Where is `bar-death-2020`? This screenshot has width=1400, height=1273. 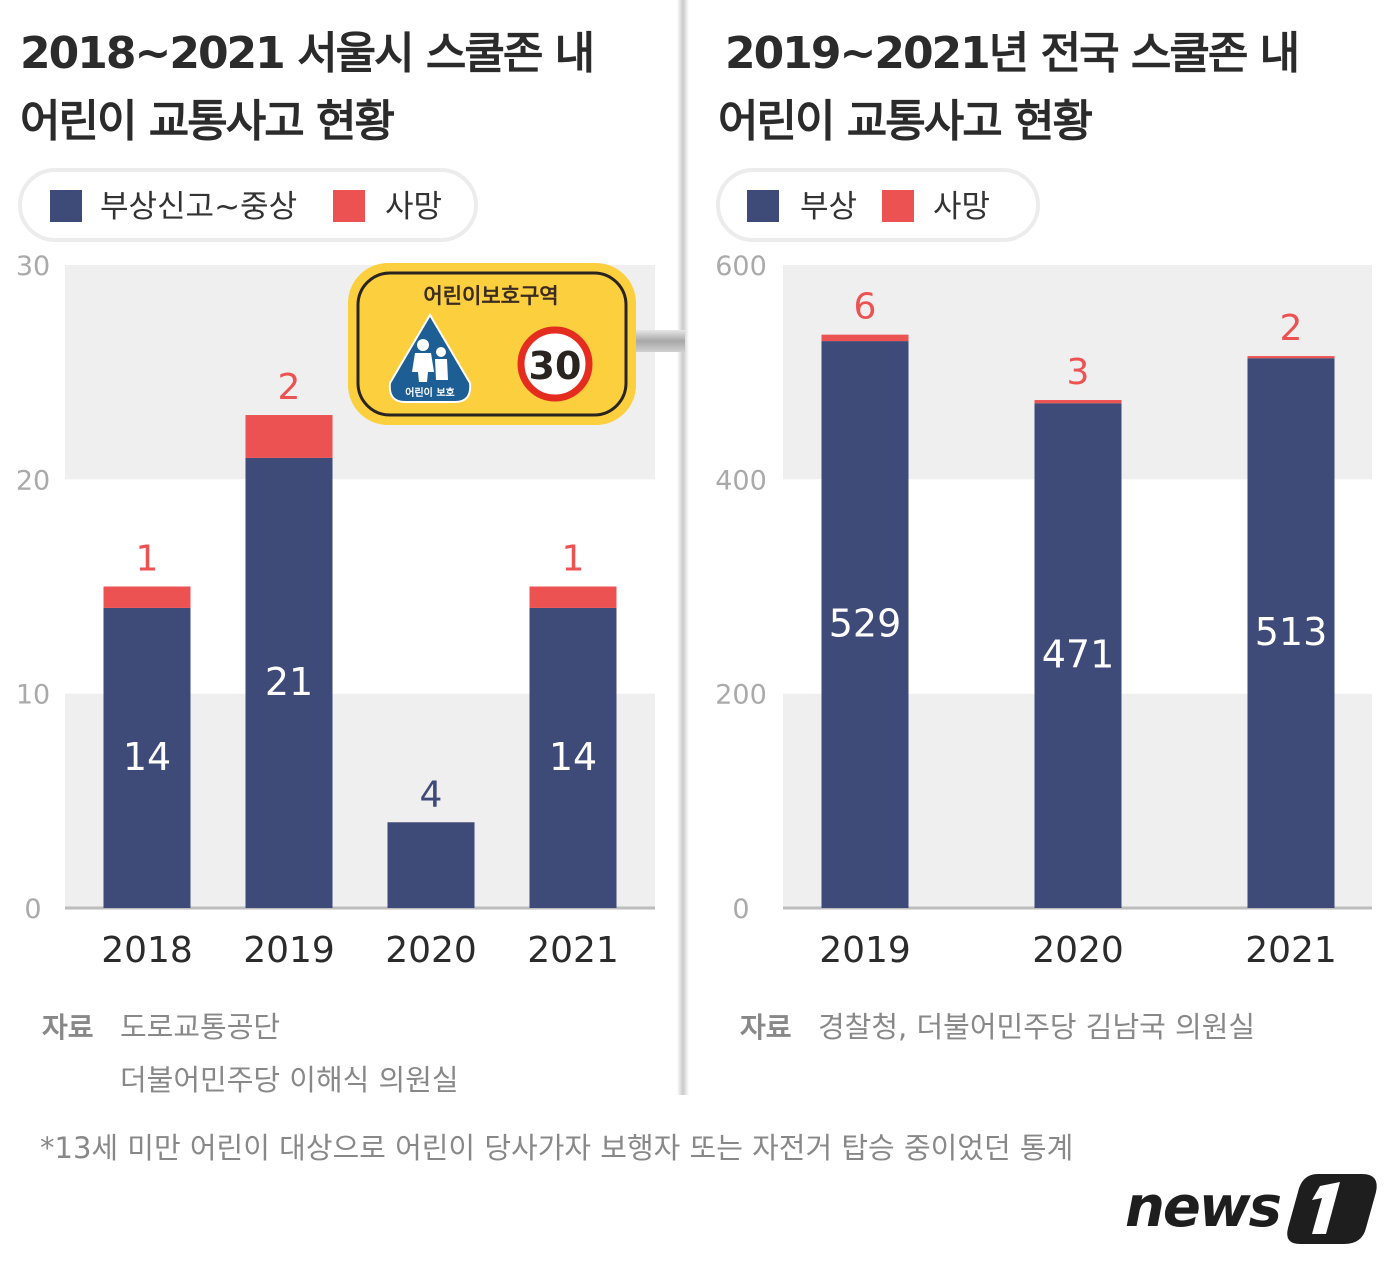 bar-death-2020 is located at coordinates (1078, 402).